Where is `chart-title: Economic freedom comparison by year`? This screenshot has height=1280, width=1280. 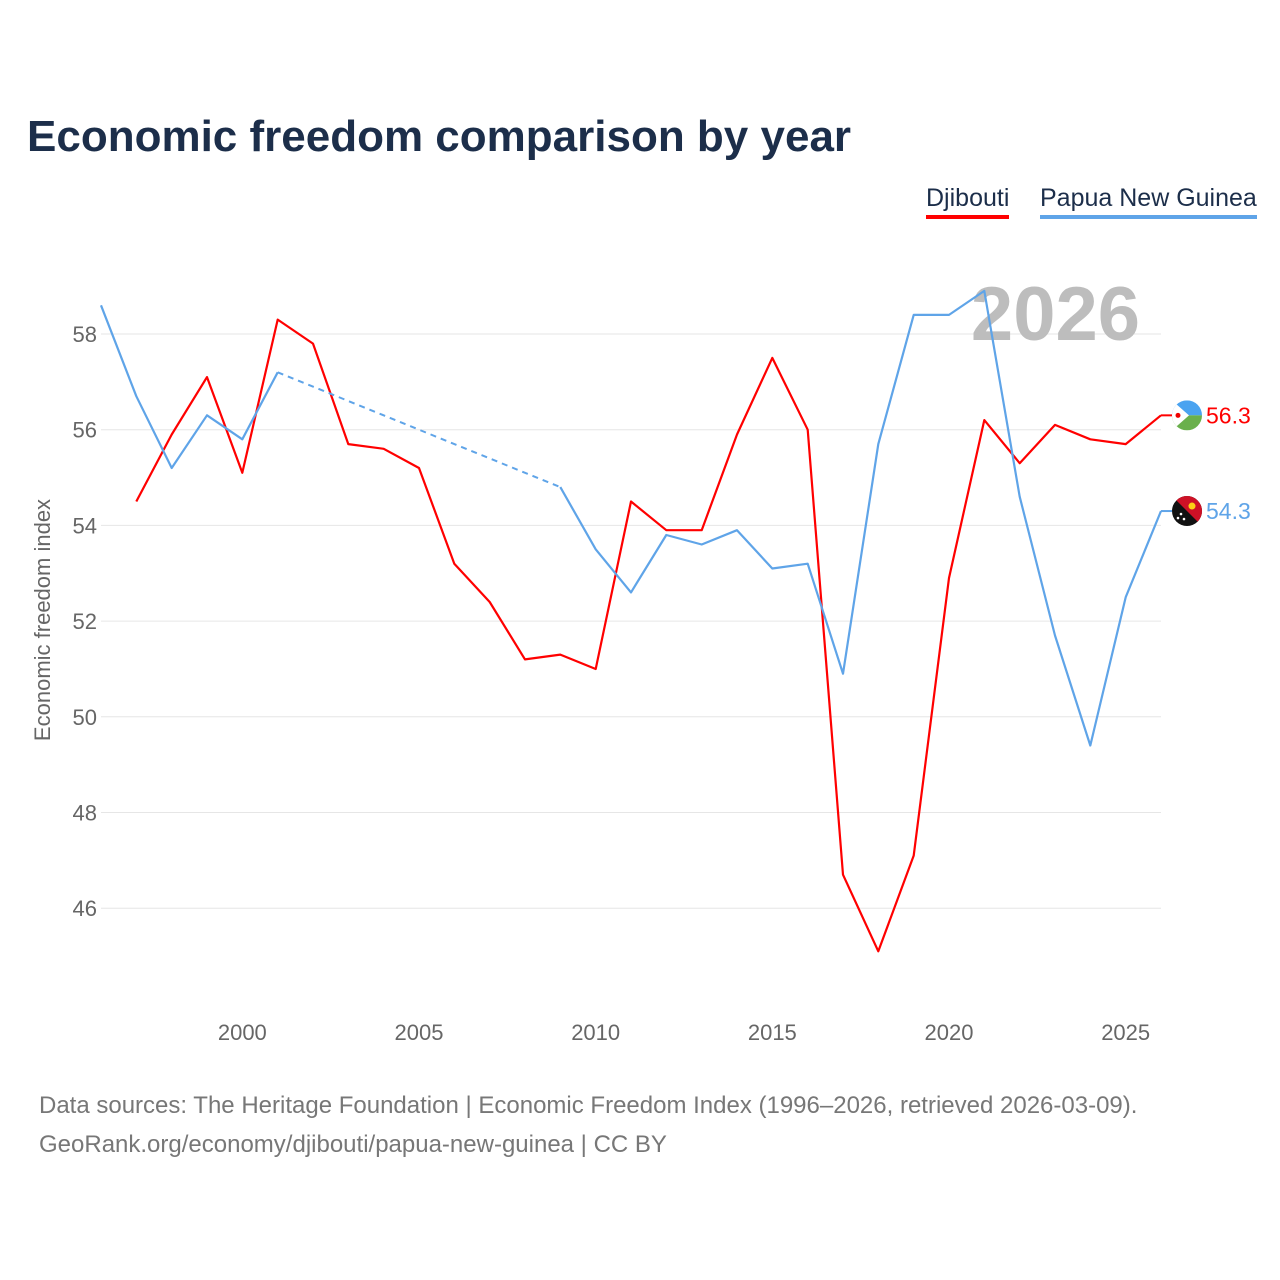
chart-title: Economic freedom comparison by year is located at coordinates (439, 136).